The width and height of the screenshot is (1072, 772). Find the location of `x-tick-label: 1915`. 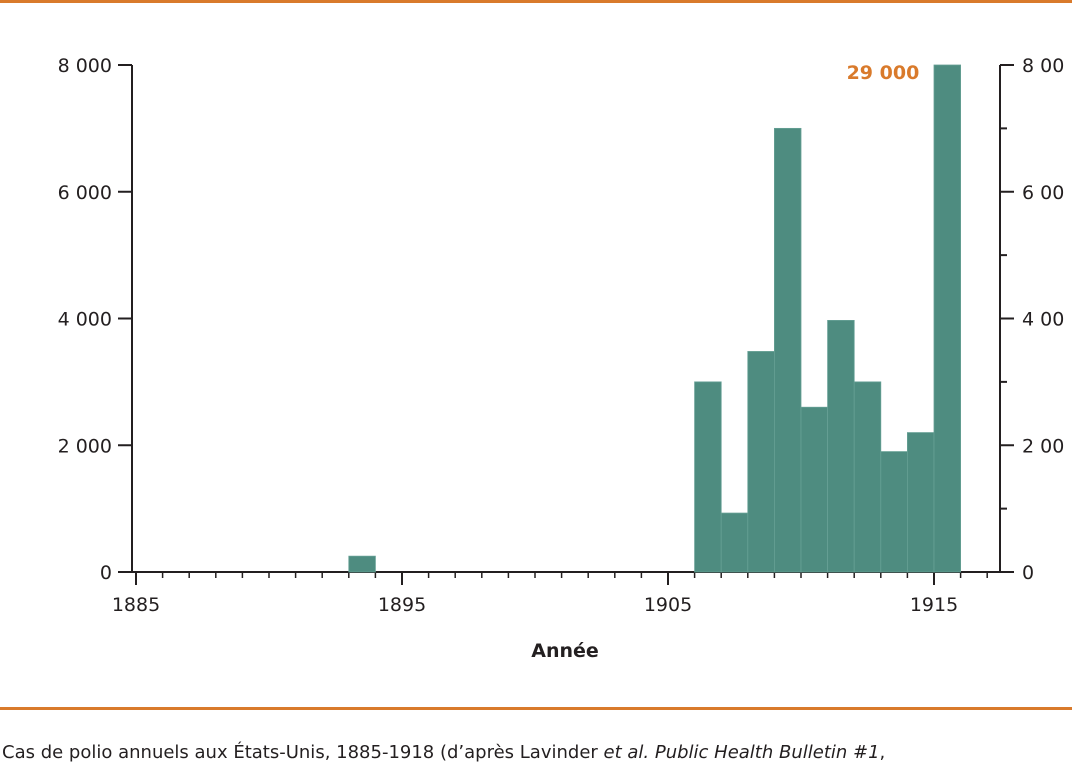

x-tick-label: 1915 is located at coordinates (934, 605).